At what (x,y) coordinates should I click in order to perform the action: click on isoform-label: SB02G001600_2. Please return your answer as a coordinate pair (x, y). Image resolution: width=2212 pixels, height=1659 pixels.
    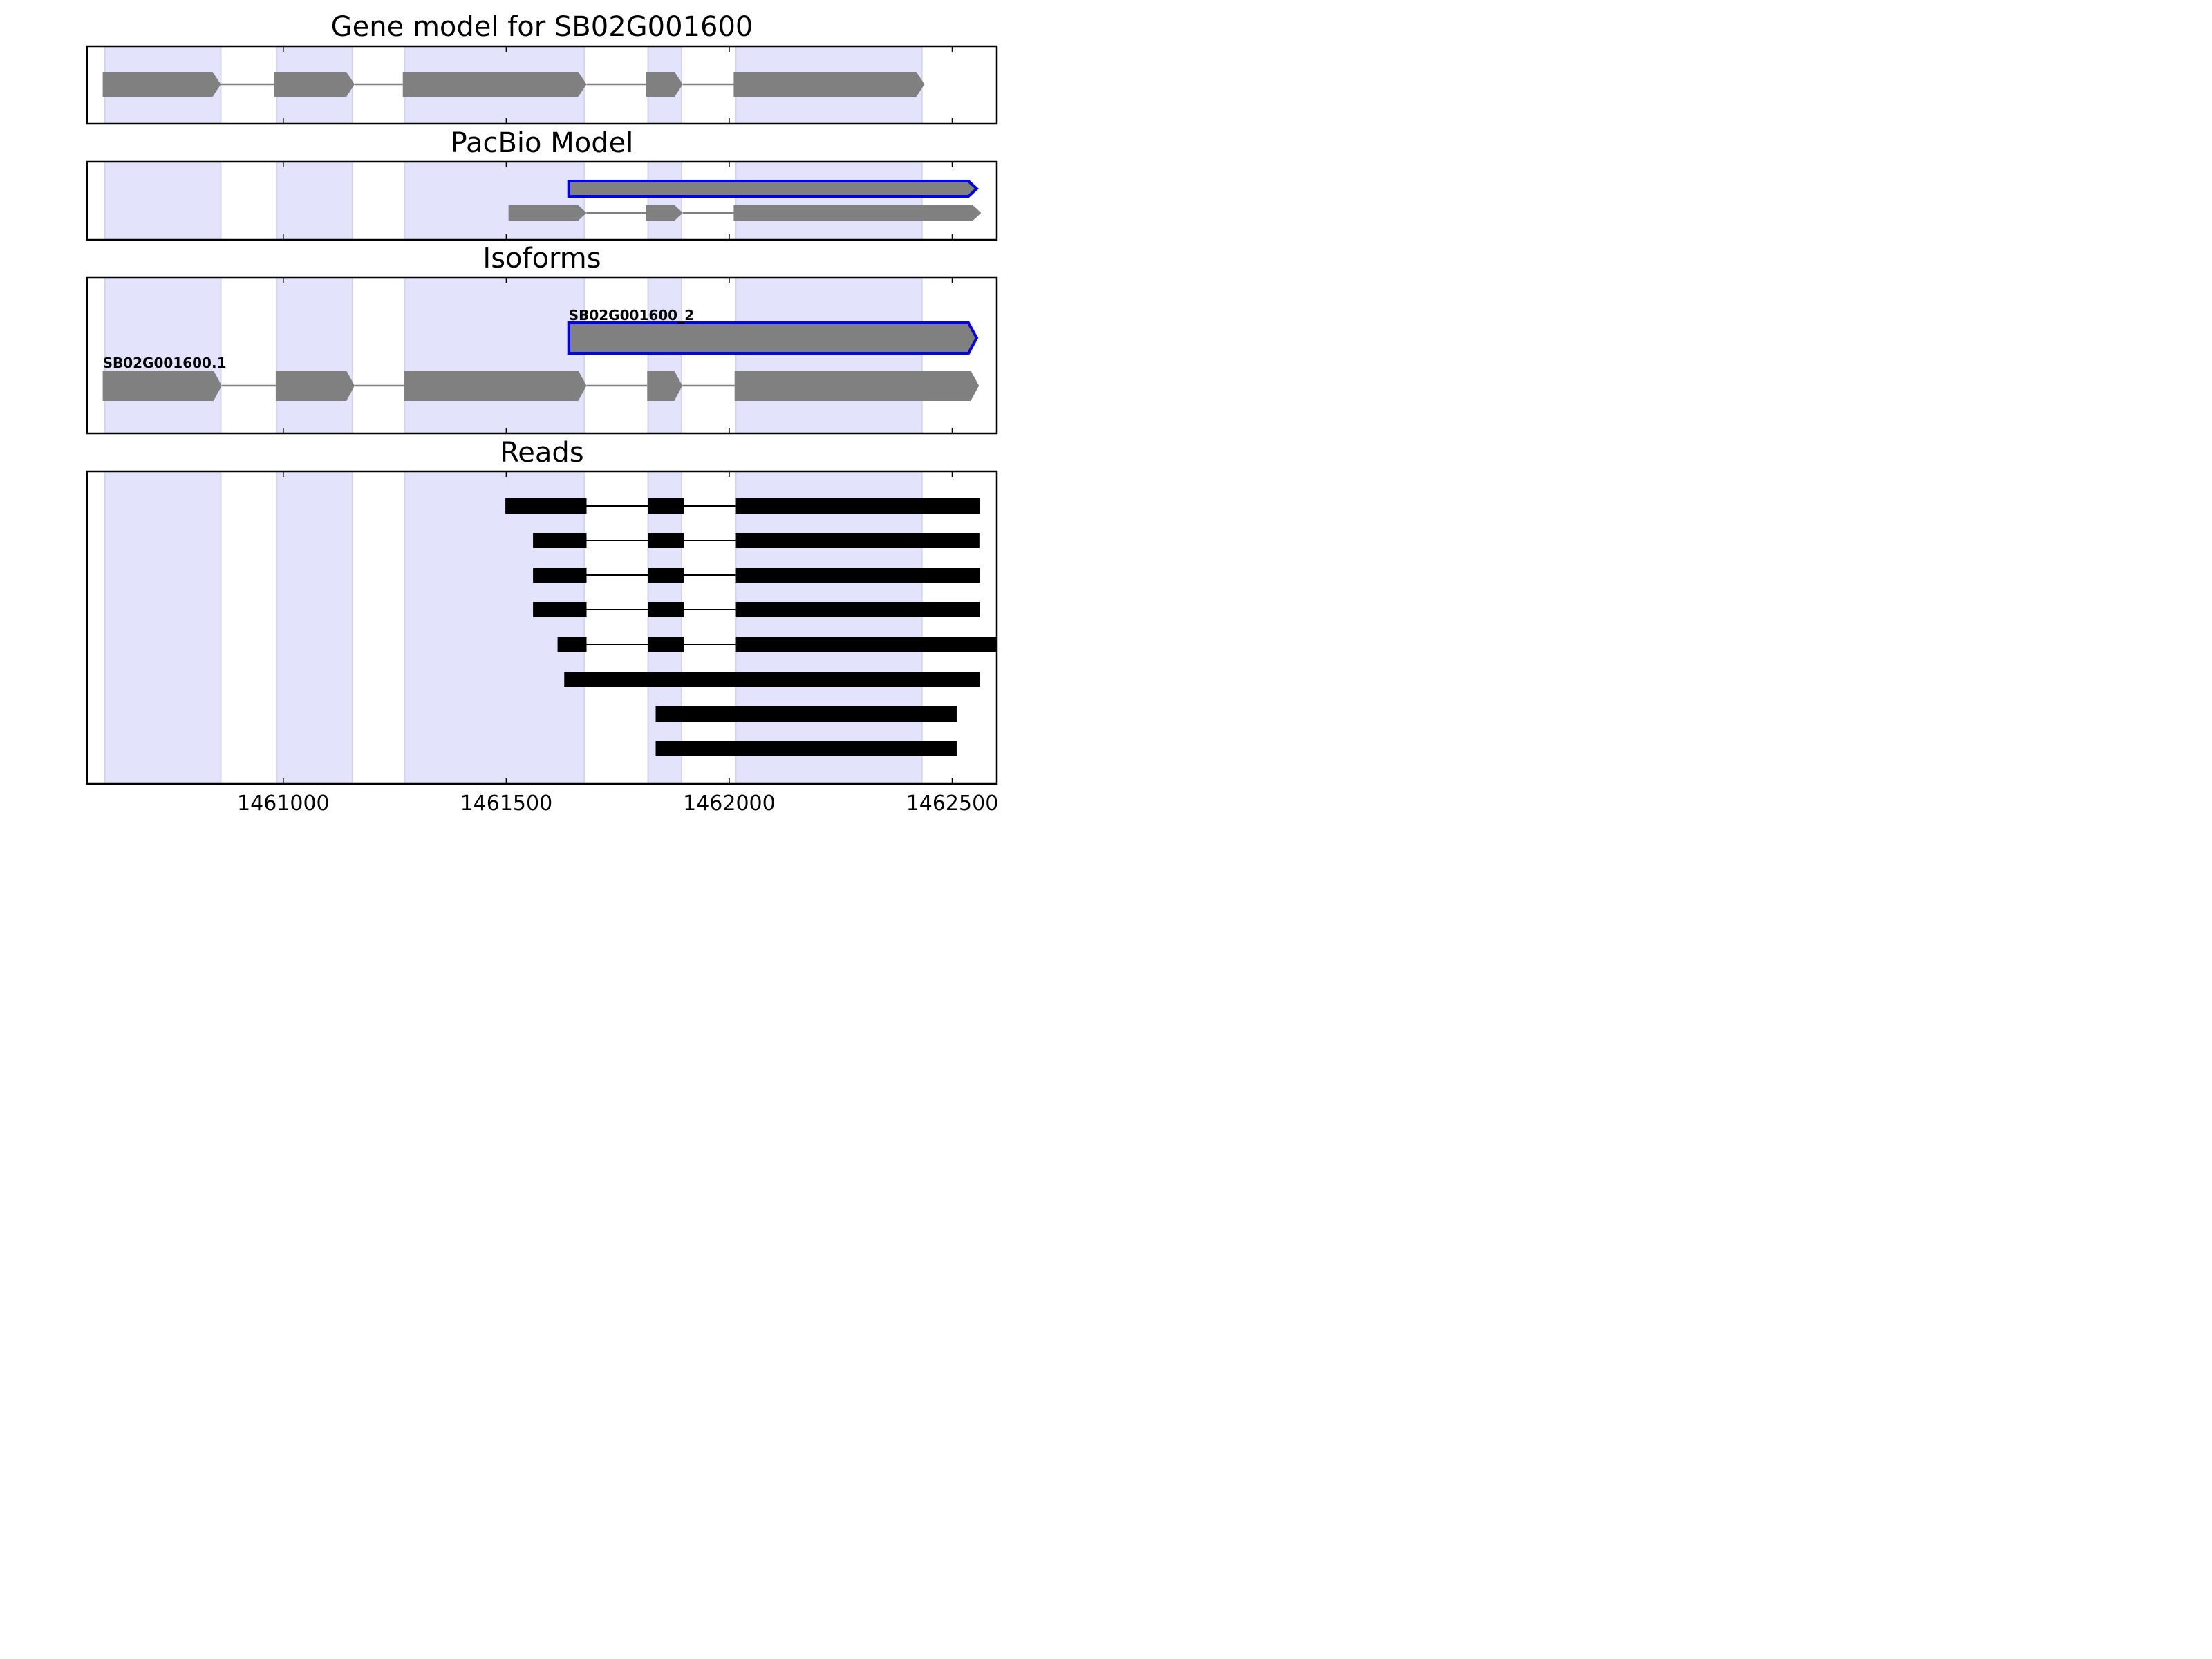
    Looking at the image, I should click on (631, 315).